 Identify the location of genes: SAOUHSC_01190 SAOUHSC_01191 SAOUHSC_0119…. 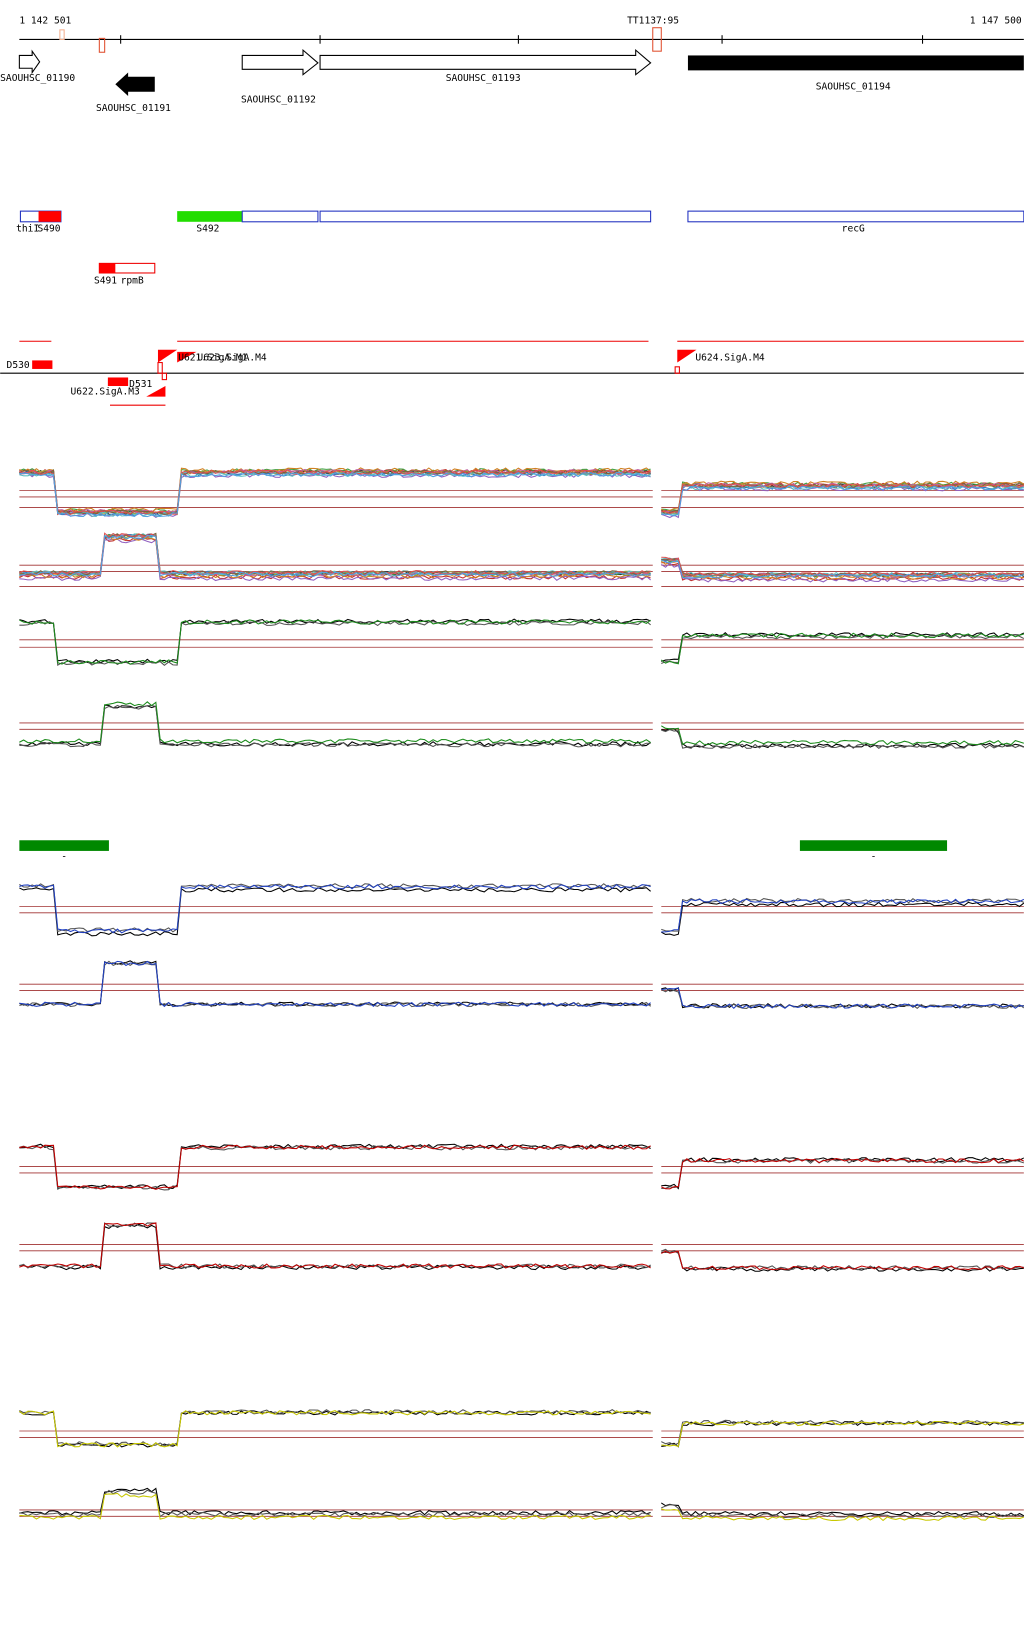
(512, 81).